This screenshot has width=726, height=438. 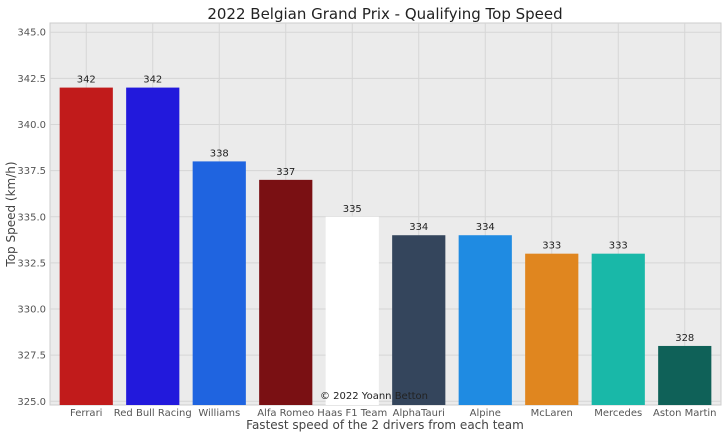 I want to click on x-tick-label: McLaren, so click(x=552, y=413).